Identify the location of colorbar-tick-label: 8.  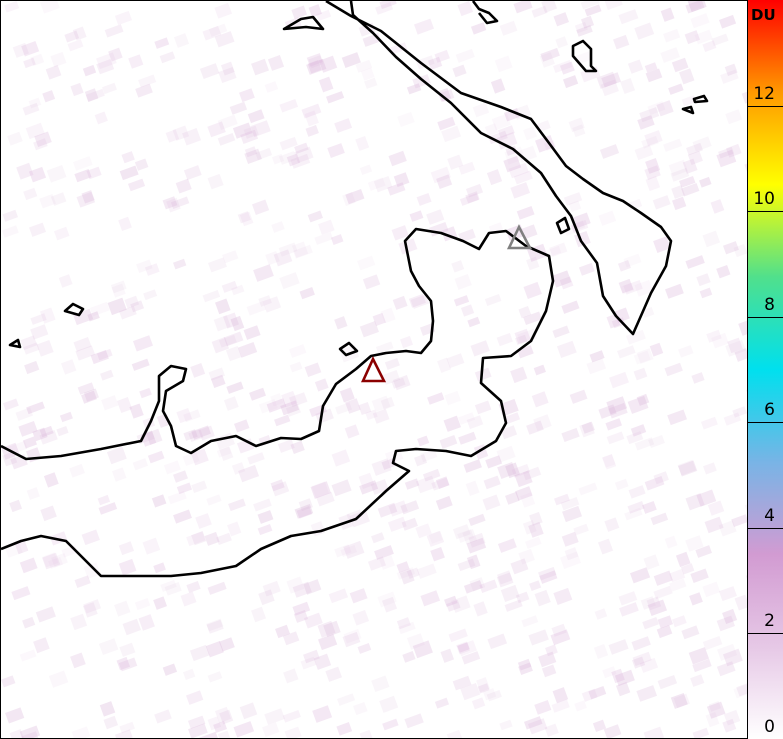
(769, 304).